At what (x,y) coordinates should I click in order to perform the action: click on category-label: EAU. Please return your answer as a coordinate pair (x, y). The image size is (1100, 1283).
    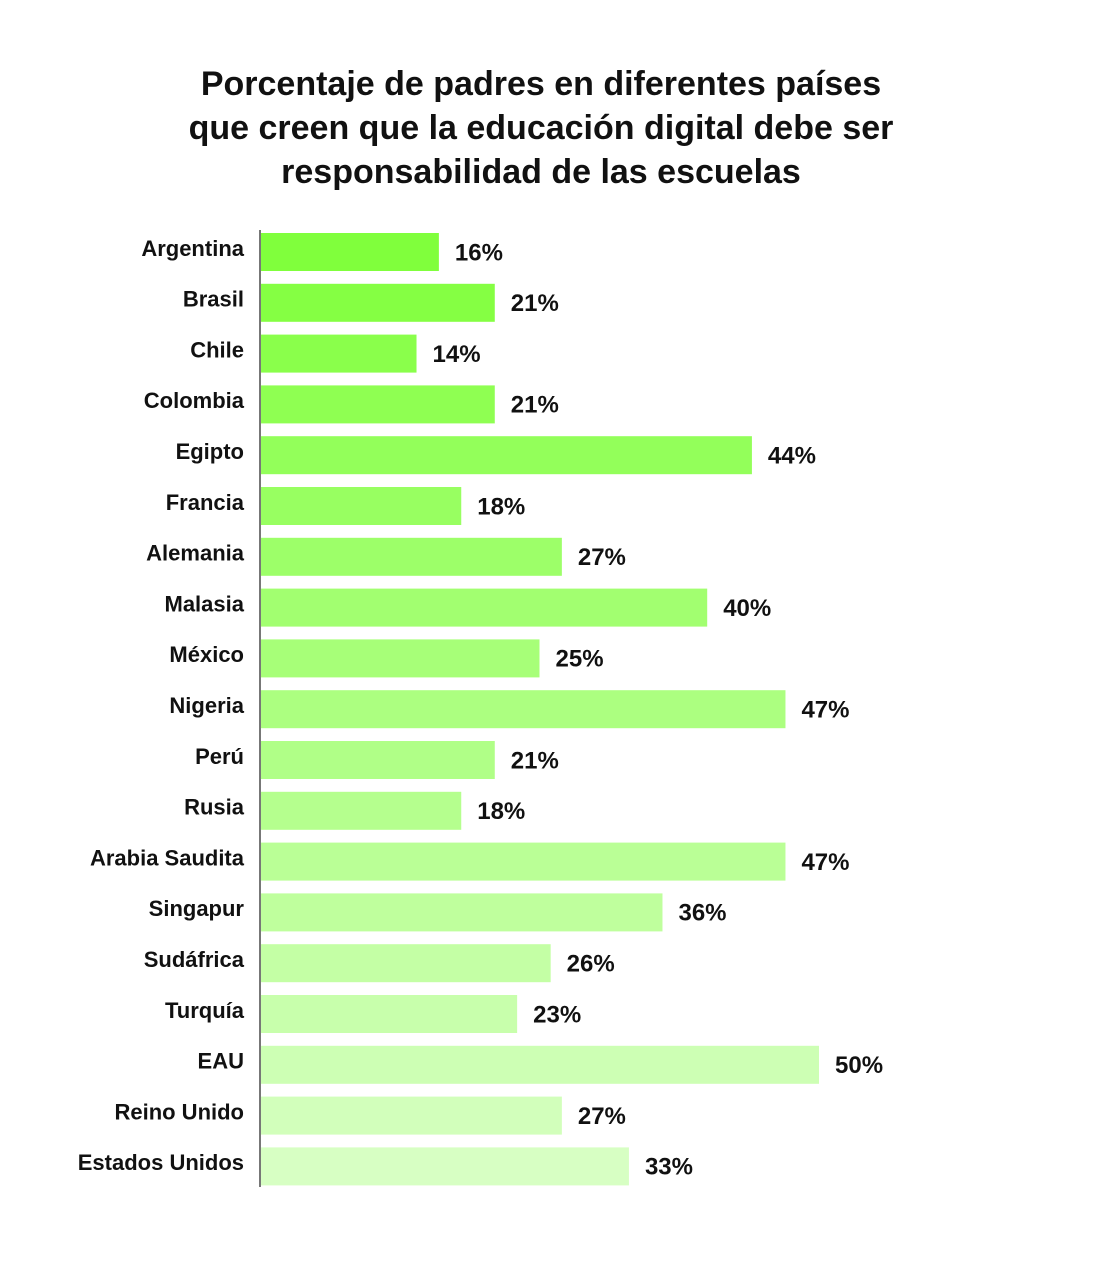
    Looking at the image, I should click on (221, 1061).